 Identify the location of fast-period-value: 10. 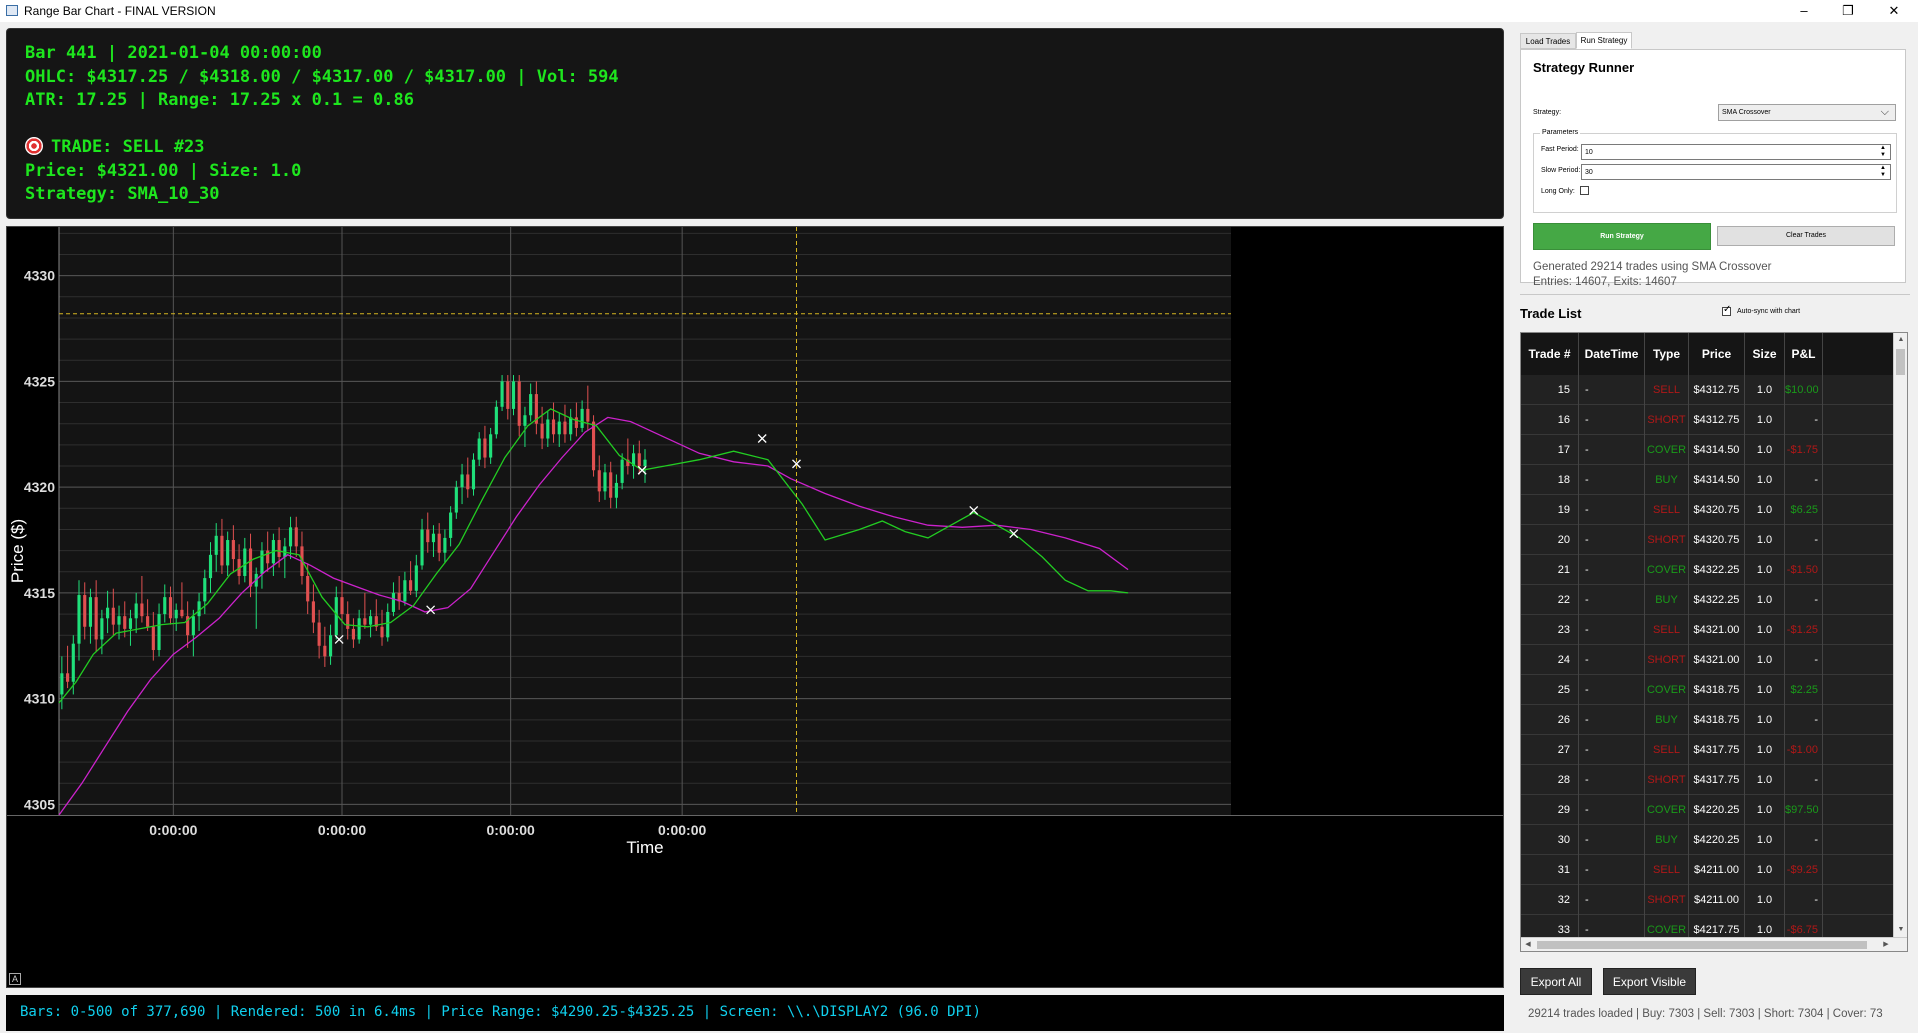
(1589, 152).